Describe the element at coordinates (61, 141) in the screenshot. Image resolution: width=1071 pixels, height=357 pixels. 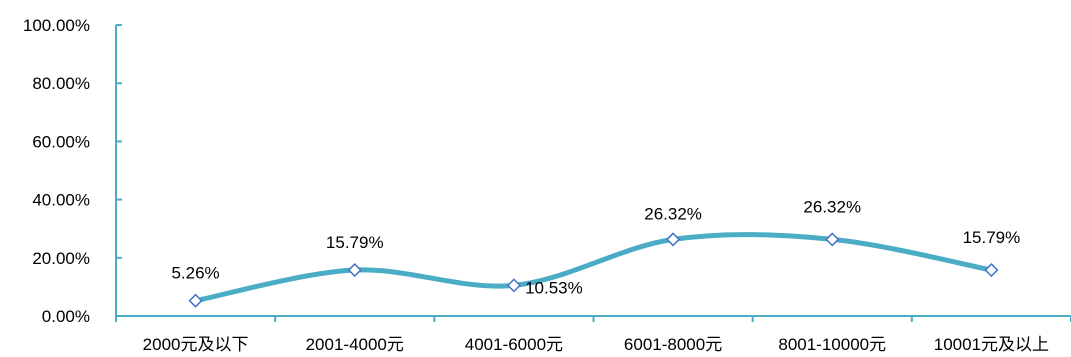
I see `y-tick-label: 60.00%` at that location.